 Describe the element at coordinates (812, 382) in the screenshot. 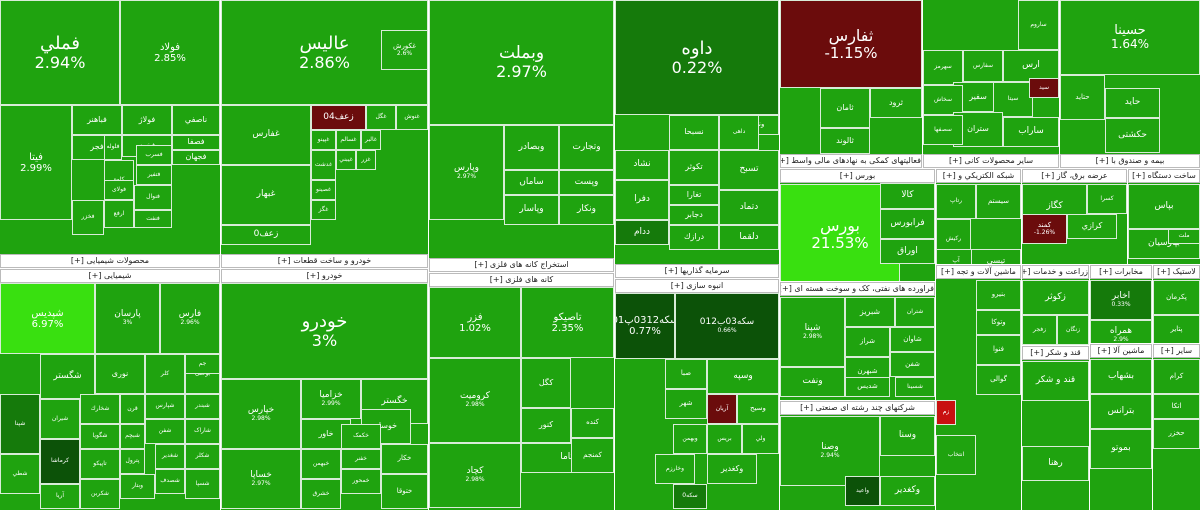

I see `stock-tile: ونفت` at that location.